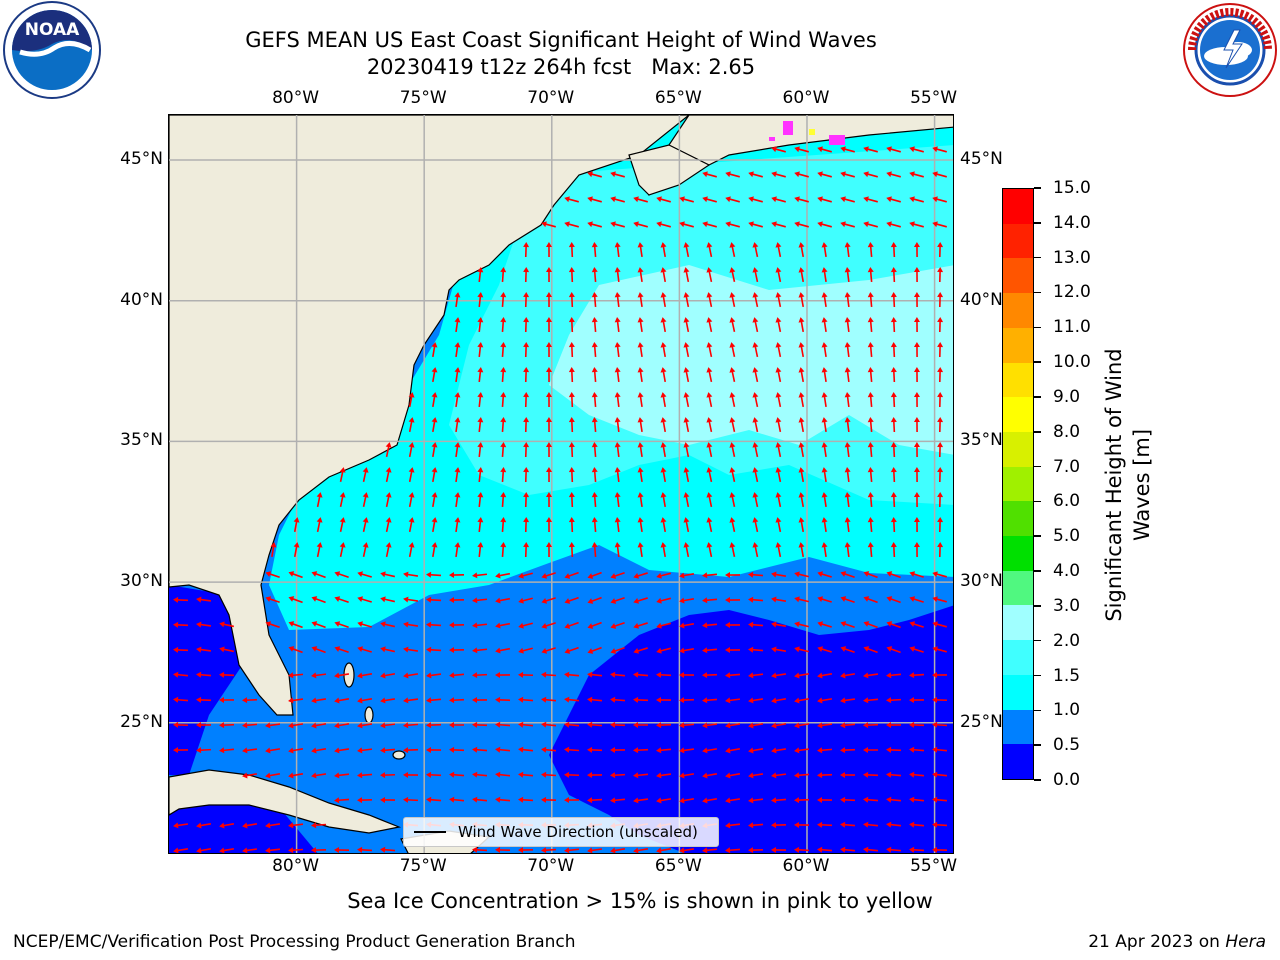 This screenshot has height=960, width=1280. What do you see at coordinates (1018, 519) in the screenshot?
I see `colorbar-swatch` at bounding box center [1018, 519].